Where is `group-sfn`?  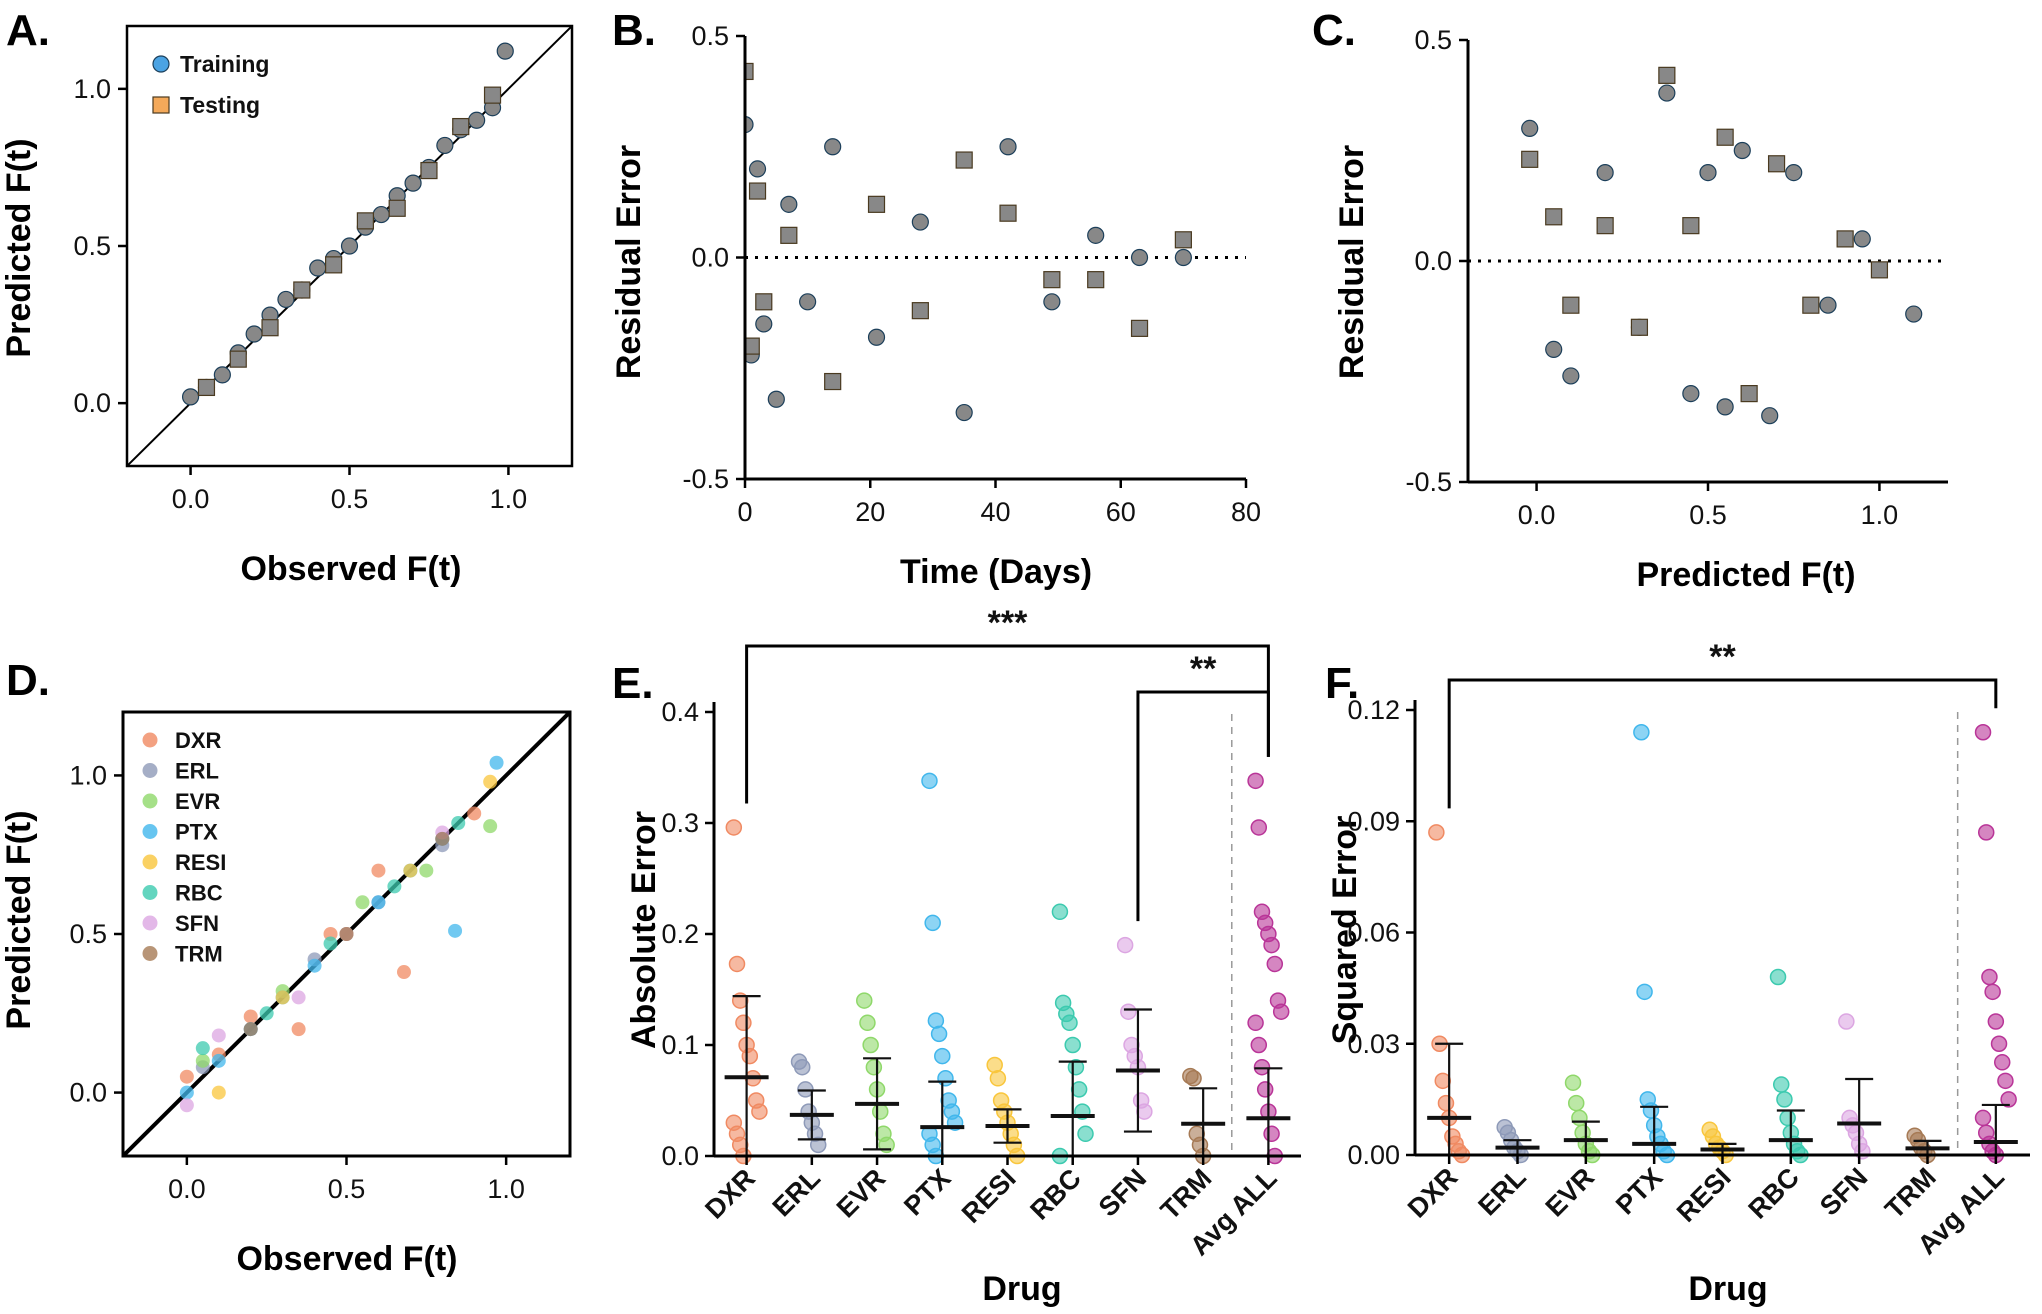
group-sfn is located at coordinates (1137, 1034).